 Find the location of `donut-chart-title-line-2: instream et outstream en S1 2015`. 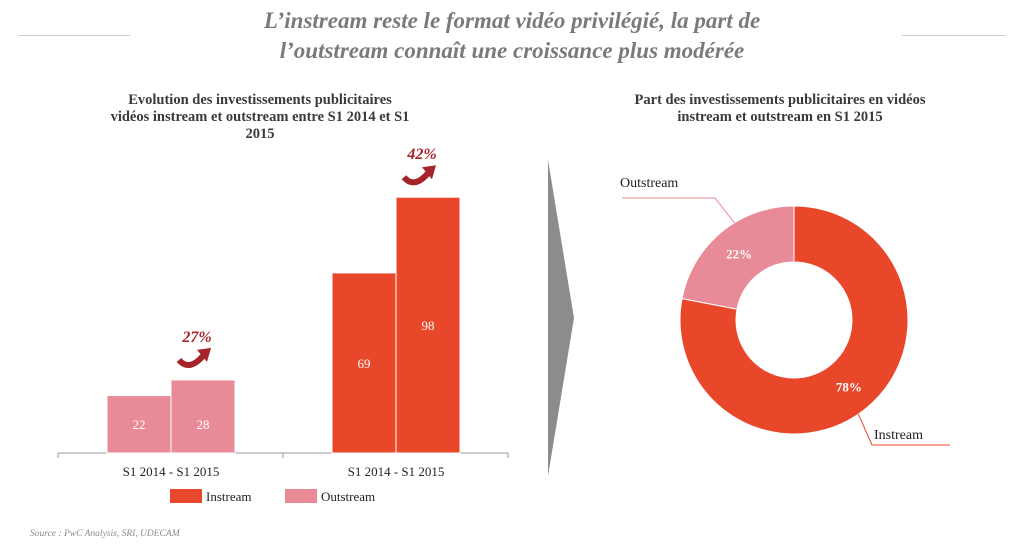

donut-chart-title-line-2: instream et outstream en S1 2015 is located at coordinates (780, 117).